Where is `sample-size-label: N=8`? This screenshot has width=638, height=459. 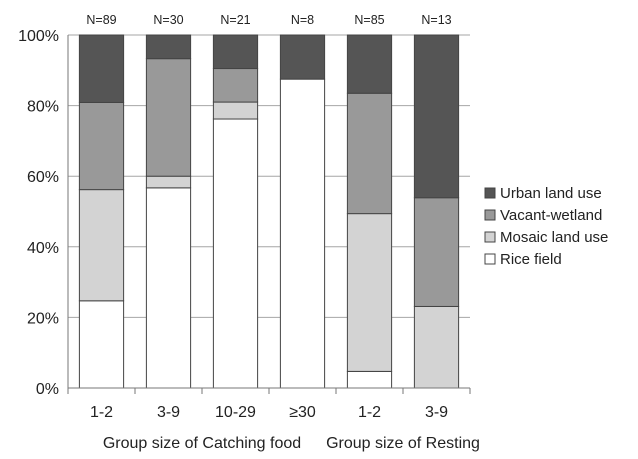 sample-size-label: N=8 is located at coordinates (302, 20).